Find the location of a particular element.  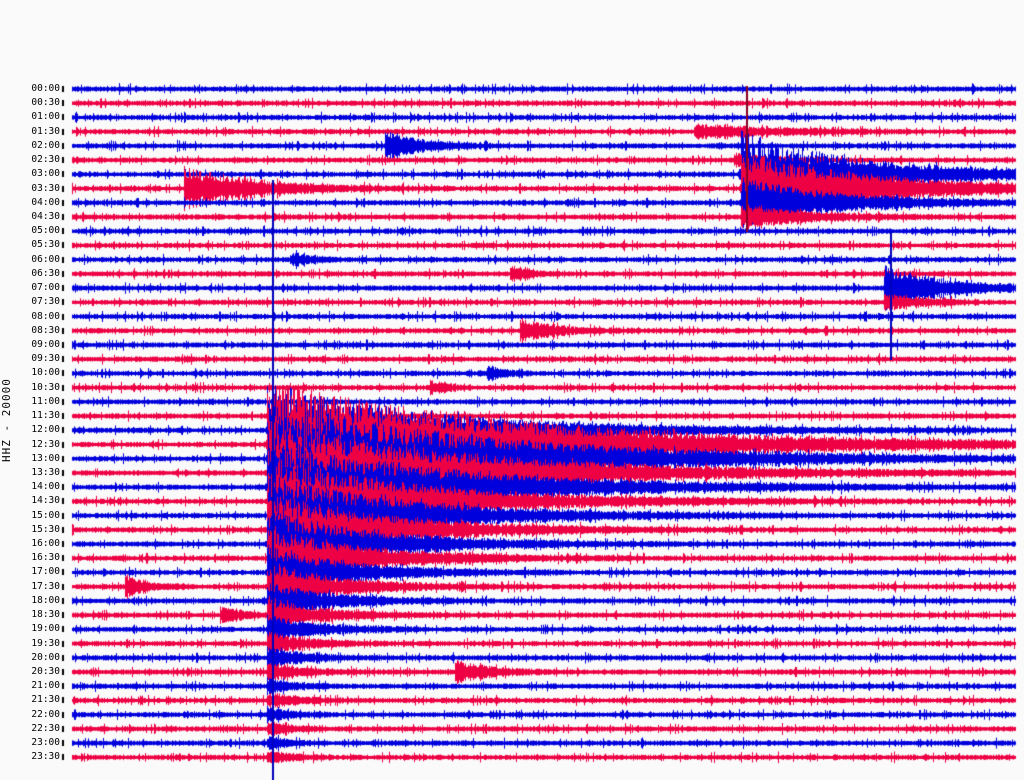

y-tick-label: 10:00 is located at coordinates (45, 373).